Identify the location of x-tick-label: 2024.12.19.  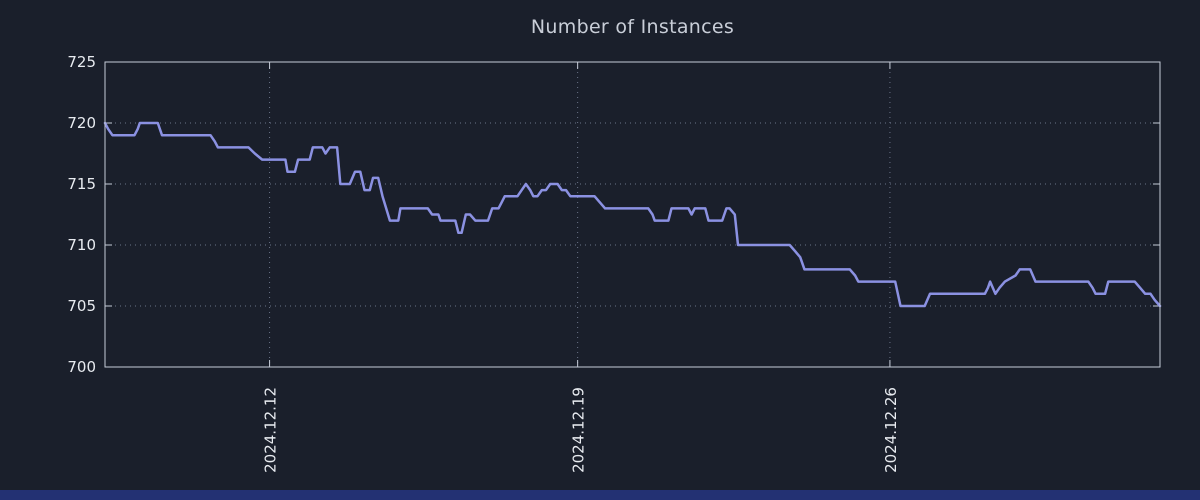
(579, 430).